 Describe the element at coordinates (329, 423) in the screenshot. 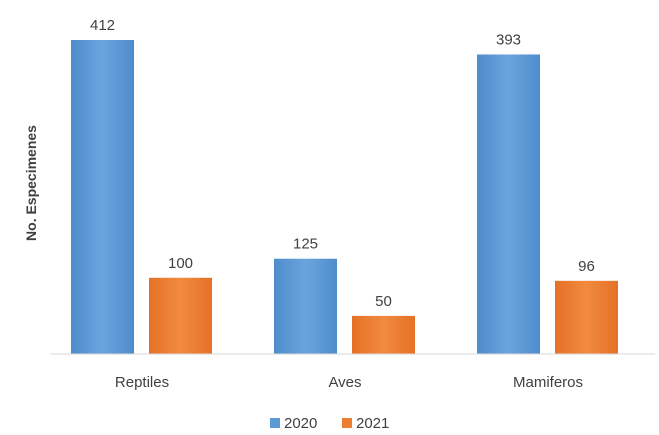

I see `legend: 2020 2021` at that location.